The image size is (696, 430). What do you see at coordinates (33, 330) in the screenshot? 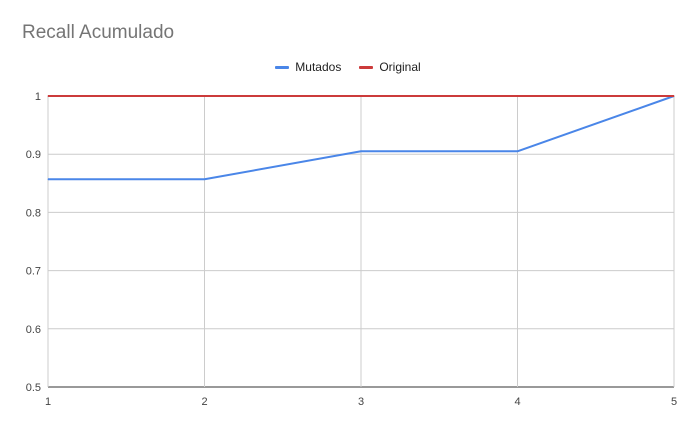
I see `y-tick-label: 0.6` at bounding box center [33, 330].